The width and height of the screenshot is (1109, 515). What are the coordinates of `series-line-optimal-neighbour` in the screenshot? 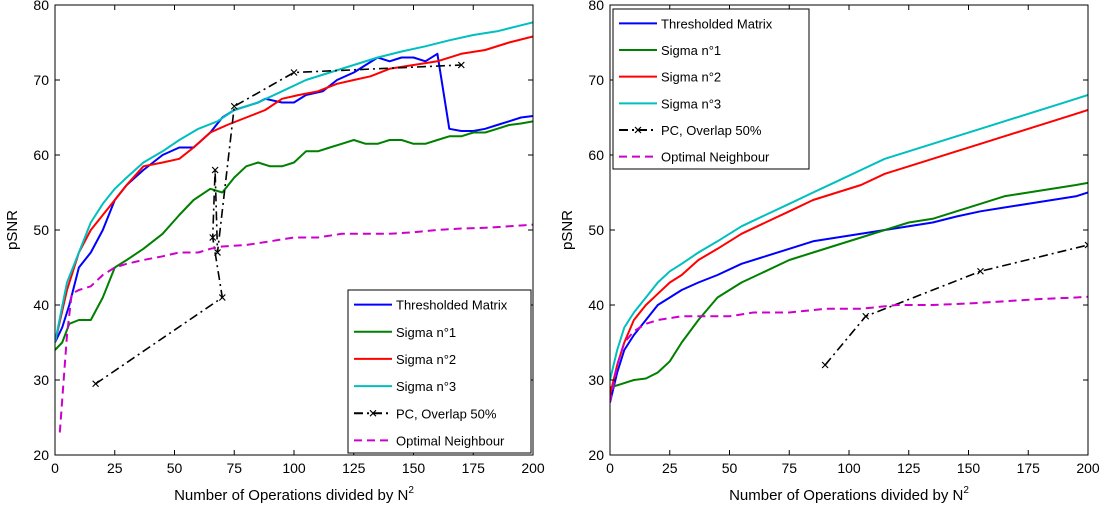 It's located at (849, 349).